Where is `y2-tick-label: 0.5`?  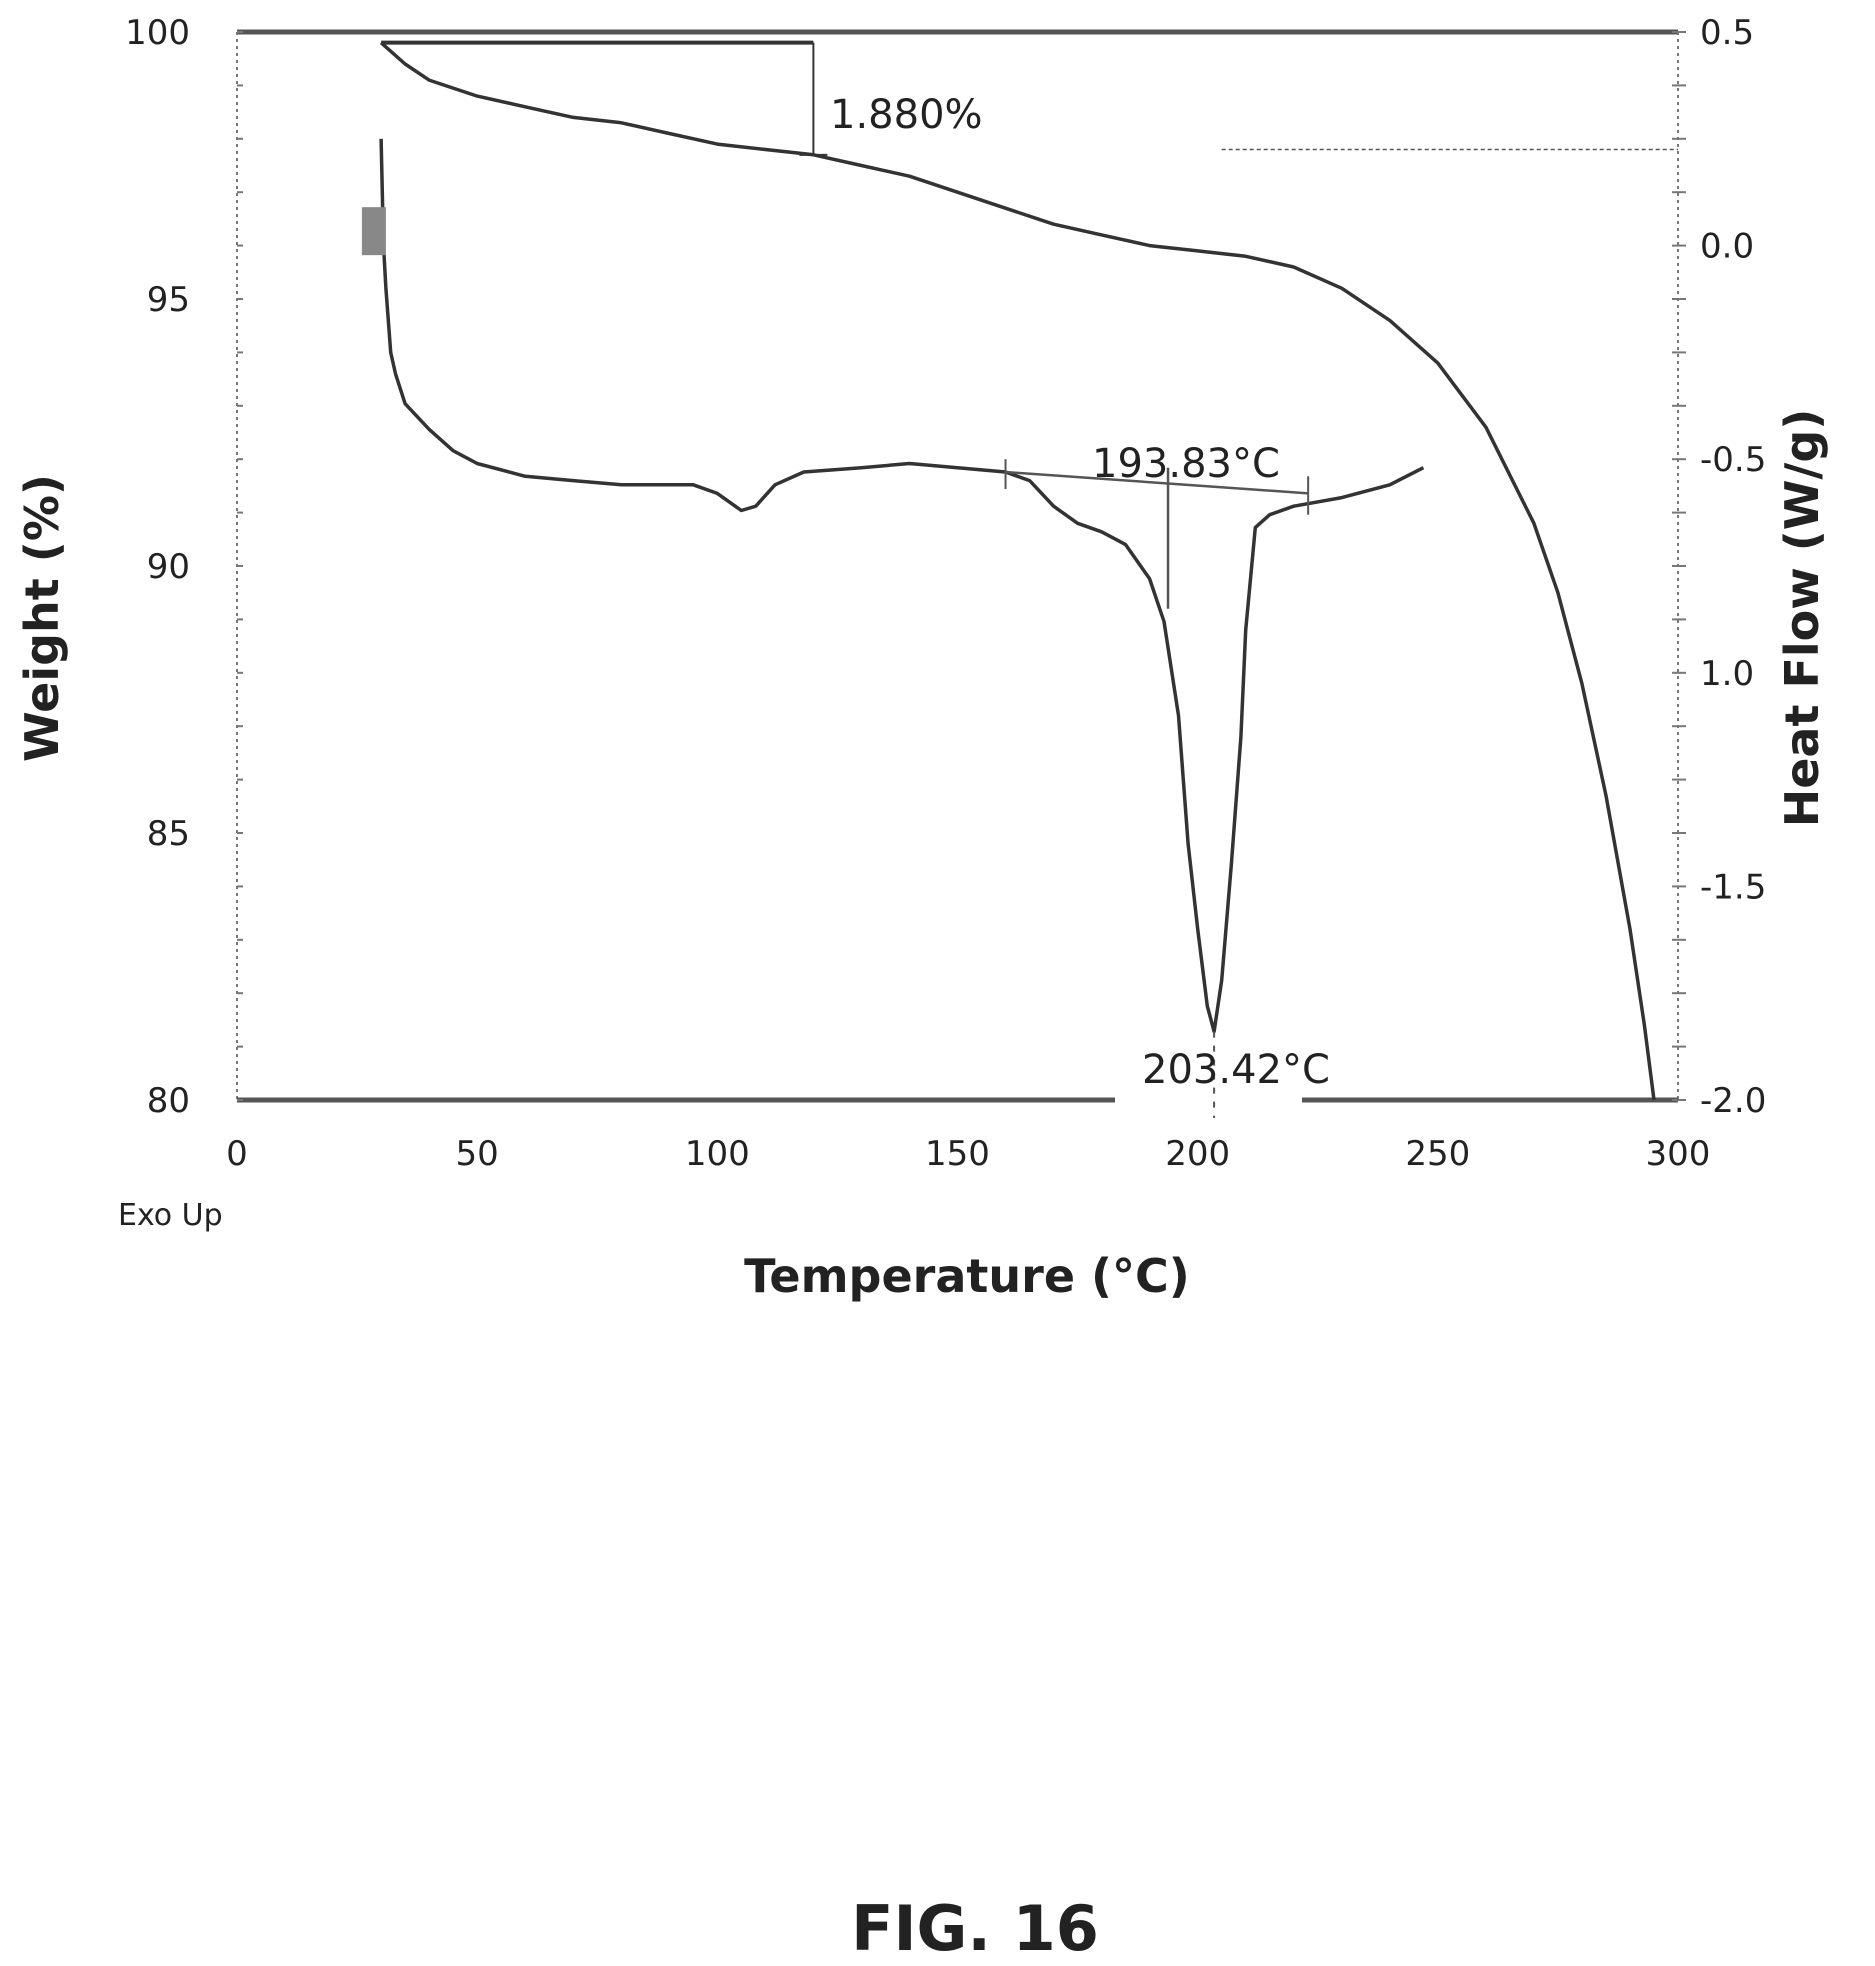
y2-tick-label: 0.5 is located at coordinates (1727, 33).